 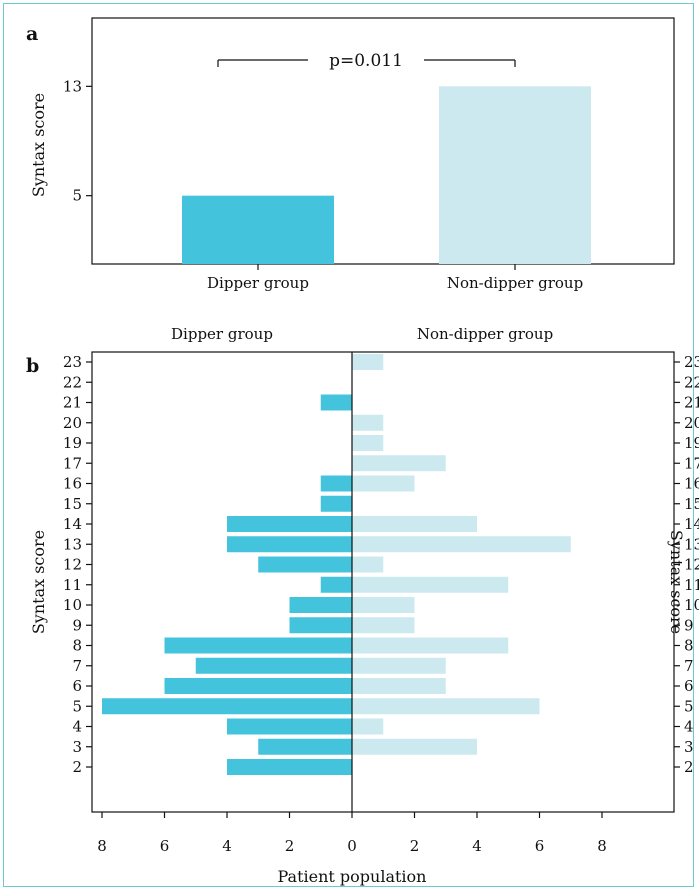 I want to click on left-y-tick-label: 4, so click(x=77, y=727).